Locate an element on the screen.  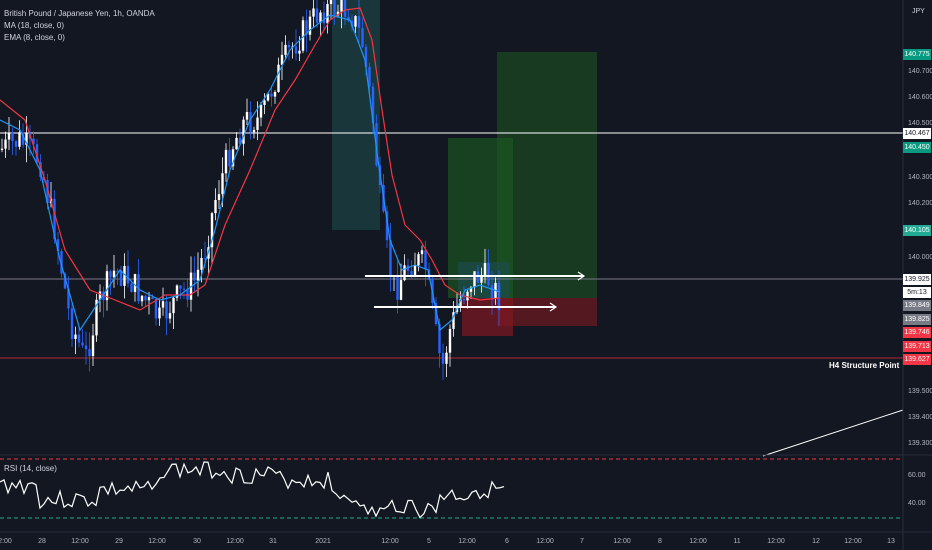
price-tick: 140.200 is located at coordinates (920, 203).